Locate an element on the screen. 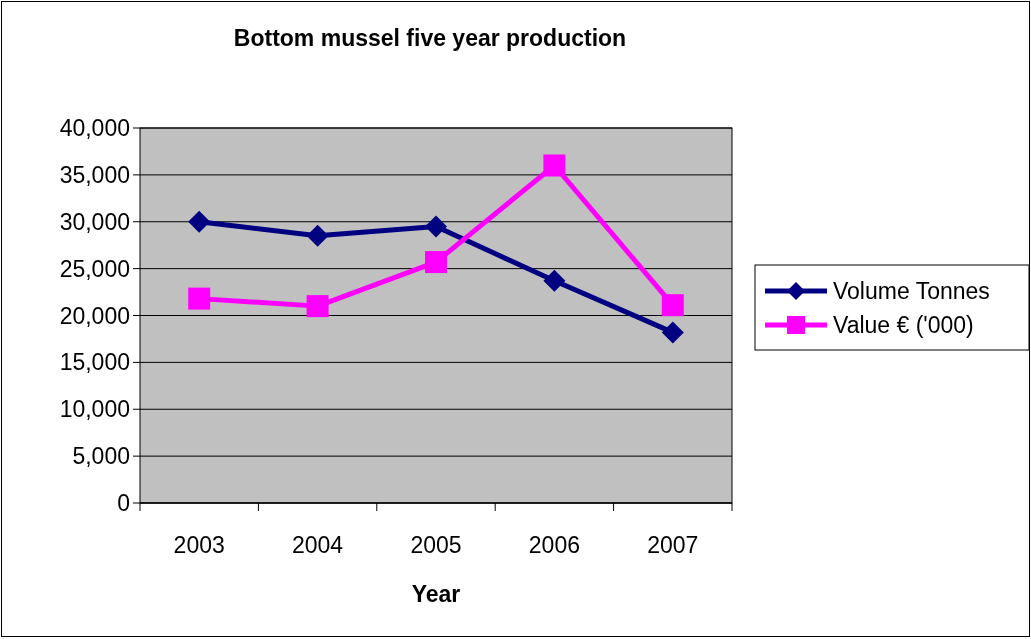  x-tick-label: 2003 is located at coordinates (199, 545).